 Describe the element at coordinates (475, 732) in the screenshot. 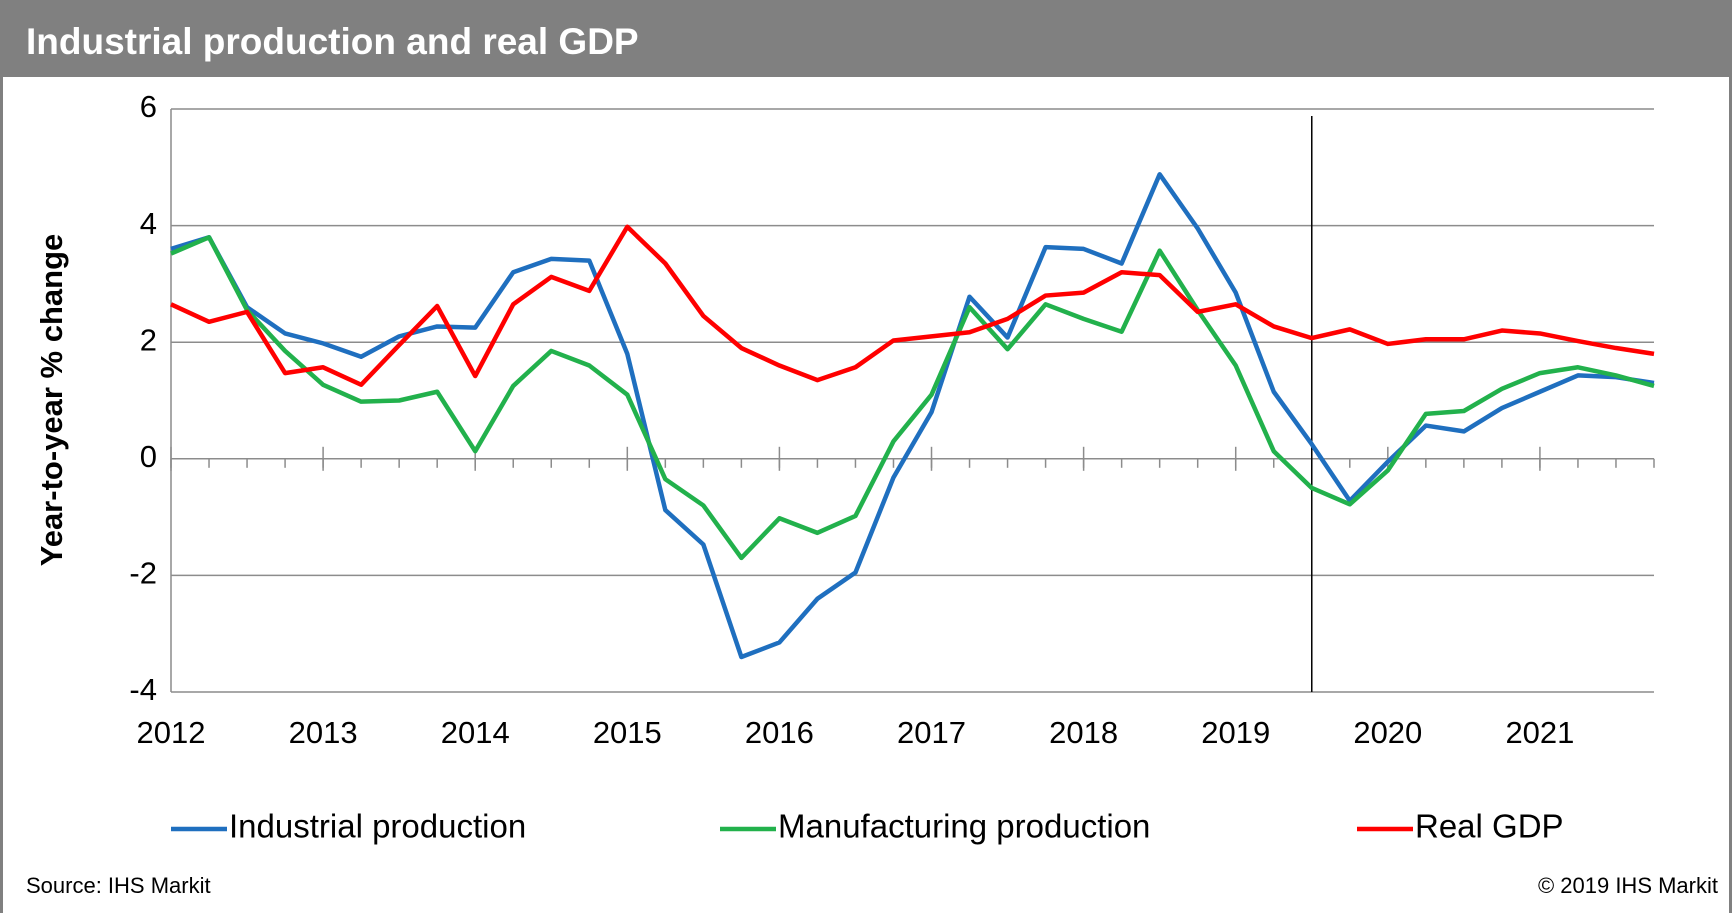

I see `x-tick-label: 2014` at that location.